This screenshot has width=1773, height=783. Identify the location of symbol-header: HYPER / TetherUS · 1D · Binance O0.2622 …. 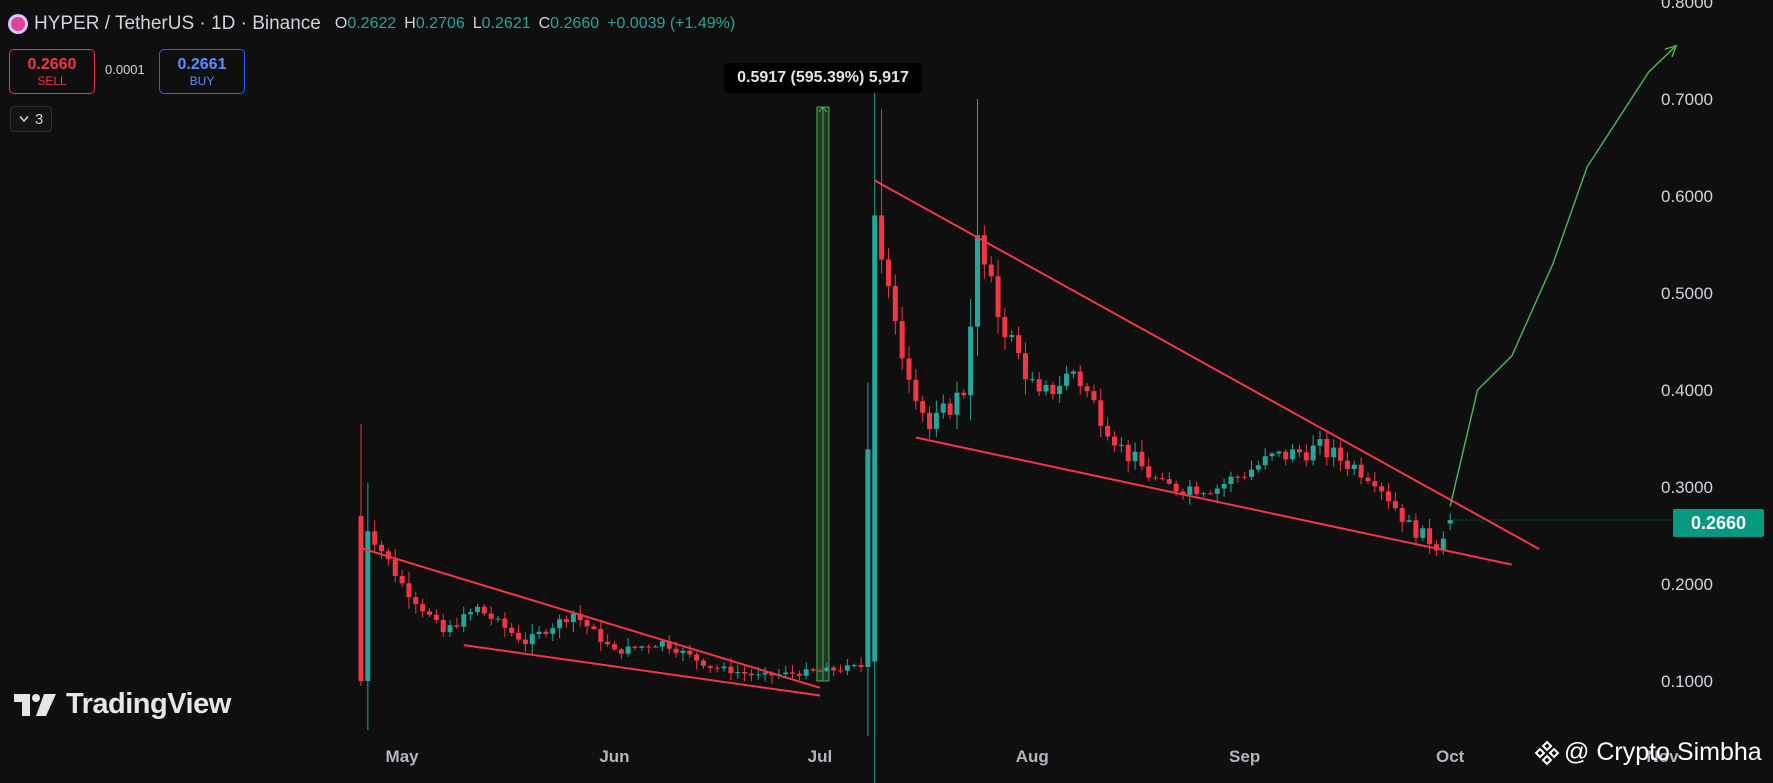
(371, 24).